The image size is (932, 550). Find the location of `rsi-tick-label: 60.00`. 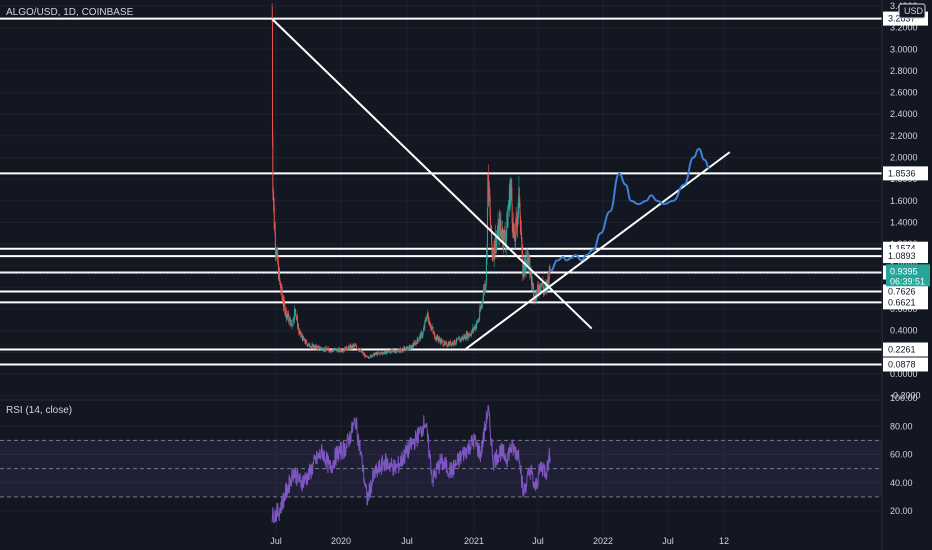

rsi-tick-label: 60.00 is located at coordinates (901, 455).